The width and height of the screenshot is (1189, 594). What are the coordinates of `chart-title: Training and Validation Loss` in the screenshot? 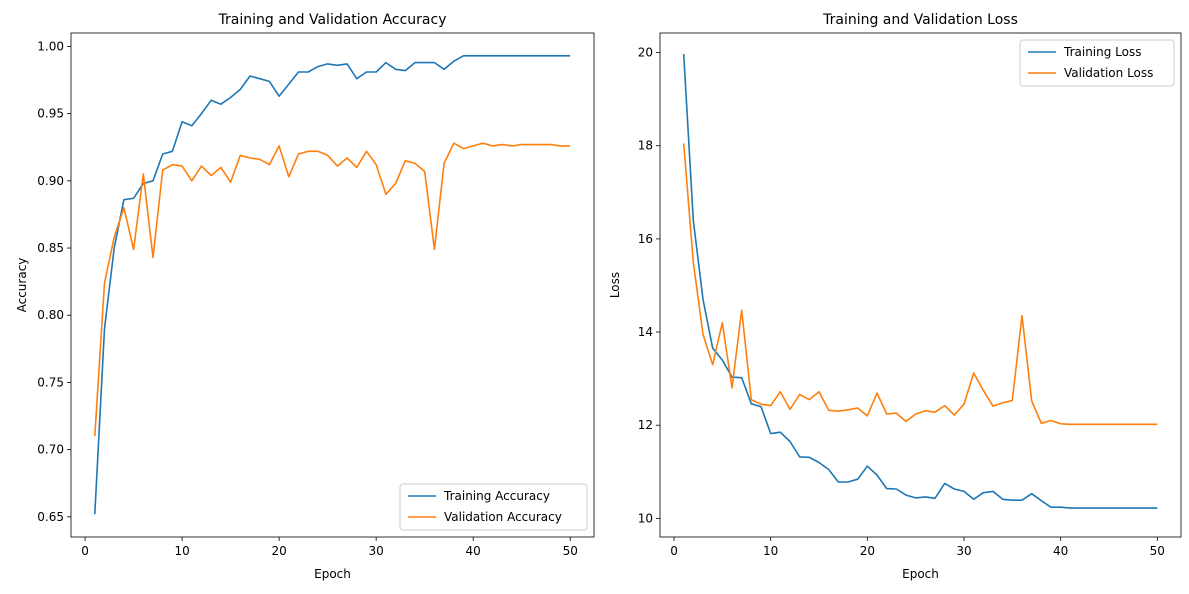 It's located at (920, 20).